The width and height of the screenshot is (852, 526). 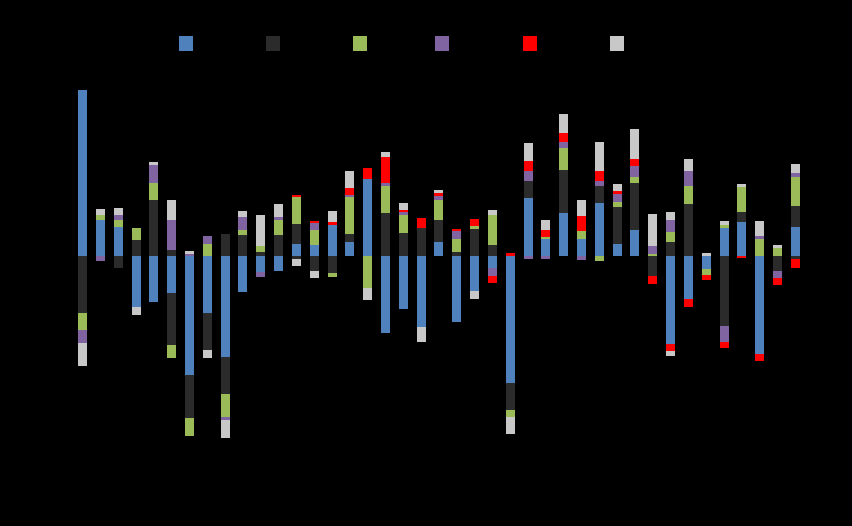 I want to click on bar-6-segment-purple, so click(x=189, y=255).